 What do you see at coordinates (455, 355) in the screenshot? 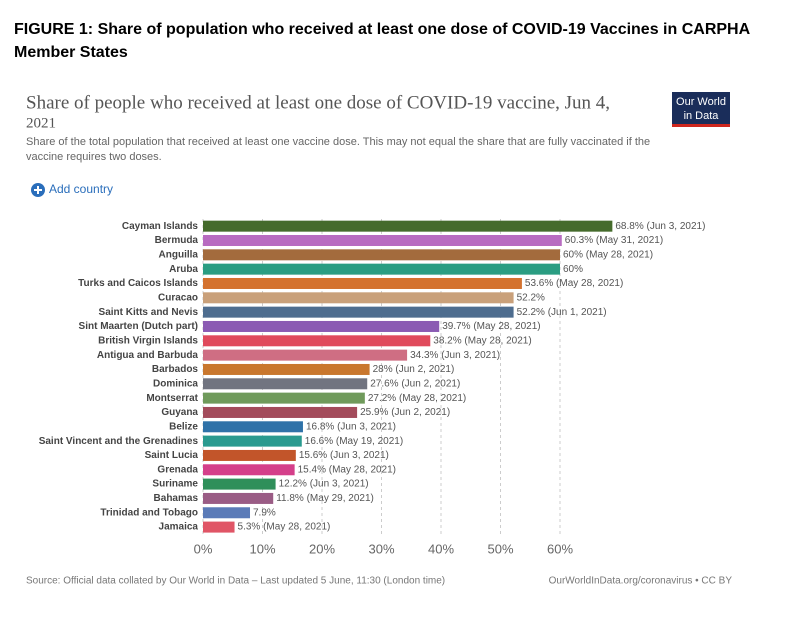
I see `value-label: 34.3% (Jun 3, 2021)` at bounding box center [455, 355].